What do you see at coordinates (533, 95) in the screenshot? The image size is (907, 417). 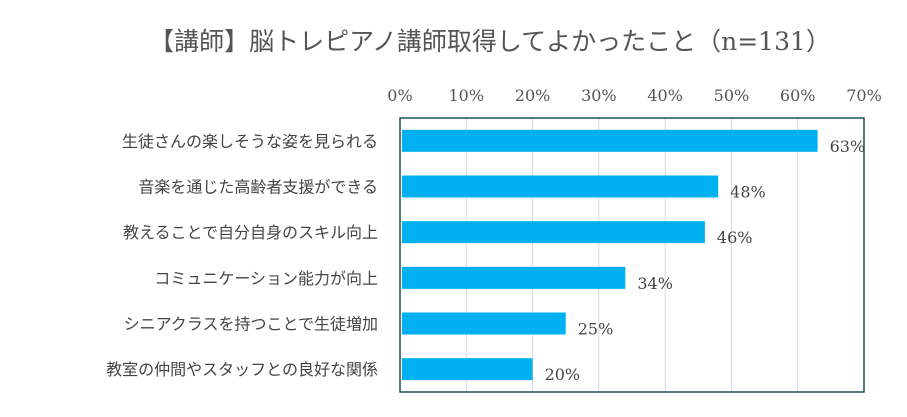 I see `x-tick-label: 20%` at bounding box center [533, 95].